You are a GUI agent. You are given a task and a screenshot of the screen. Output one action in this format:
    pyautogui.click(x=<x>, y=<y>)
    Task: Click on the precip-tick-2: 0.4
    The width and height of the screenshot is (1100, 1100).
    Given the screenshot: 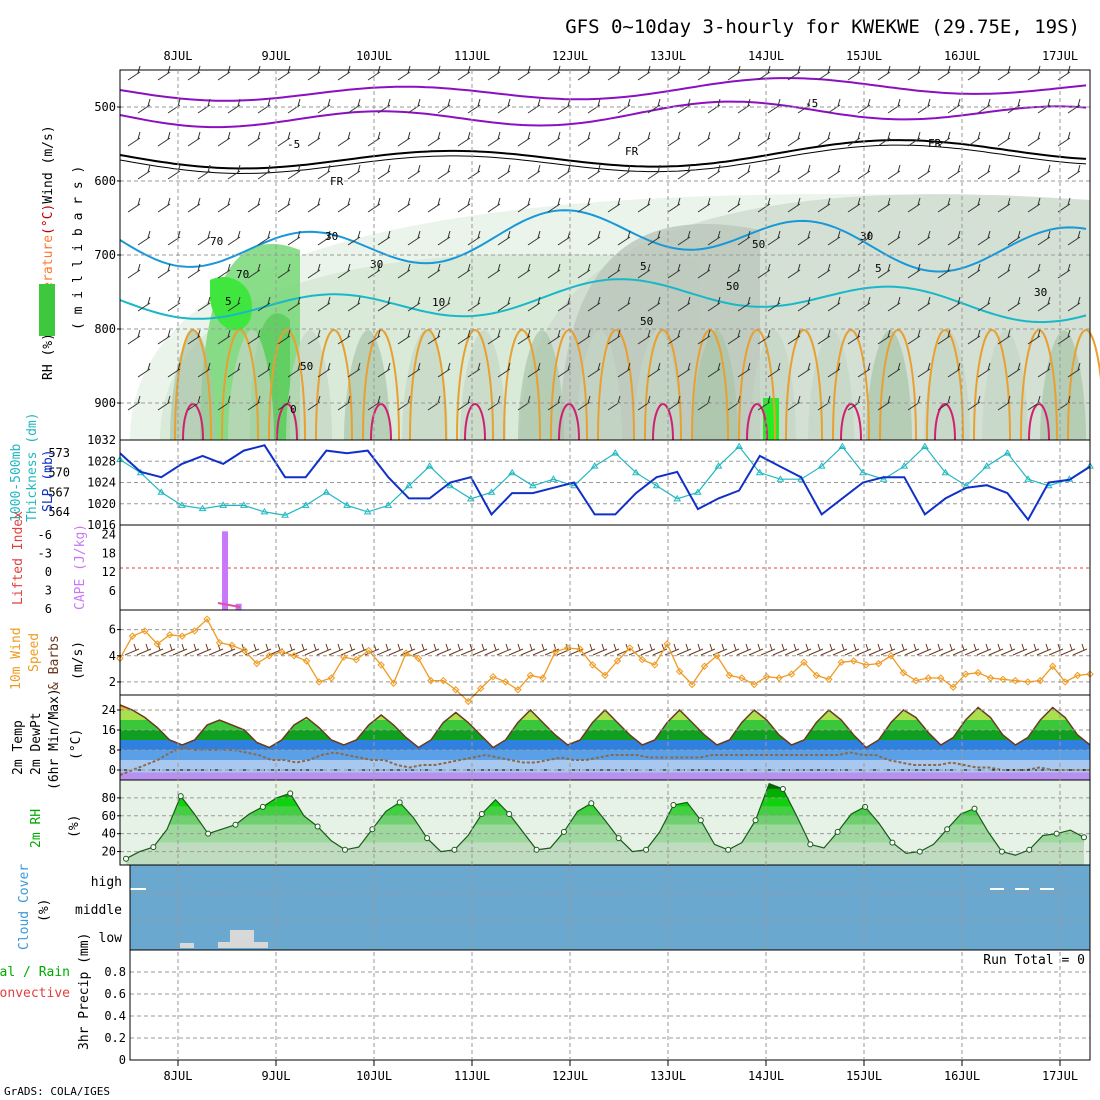 What is the action you would take?
    pyautogui.click(x=115, y=1016)
    